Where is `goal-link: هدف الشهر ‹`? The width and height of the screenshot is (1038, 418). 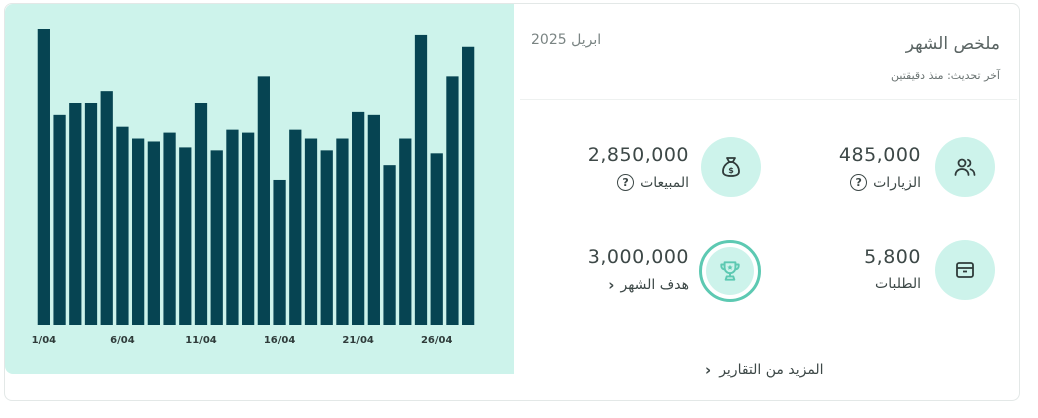
goal-link: هدف الشهر ‹ is located at coordinates (648, 285).